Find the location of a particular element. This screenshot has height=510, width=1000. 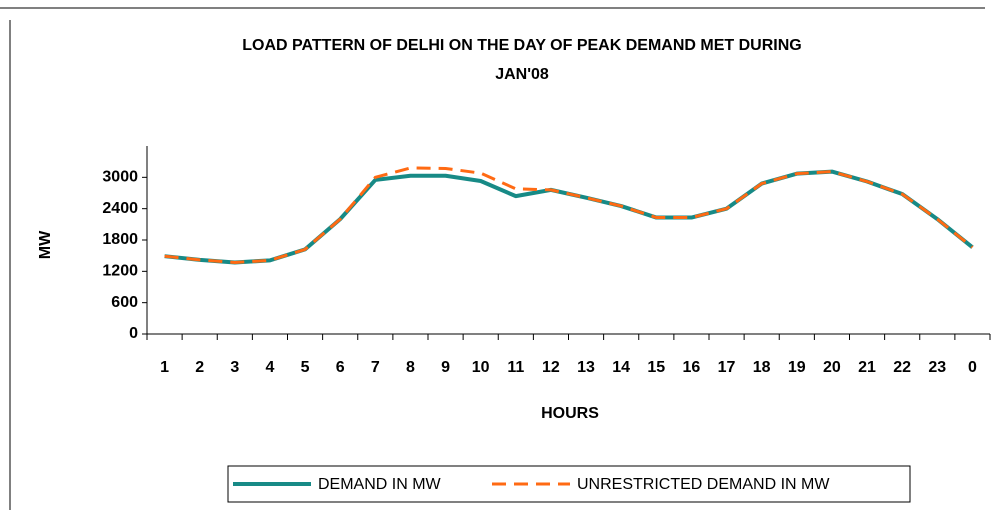

x-tick-label: 21 is located at coordinates (867, 367).